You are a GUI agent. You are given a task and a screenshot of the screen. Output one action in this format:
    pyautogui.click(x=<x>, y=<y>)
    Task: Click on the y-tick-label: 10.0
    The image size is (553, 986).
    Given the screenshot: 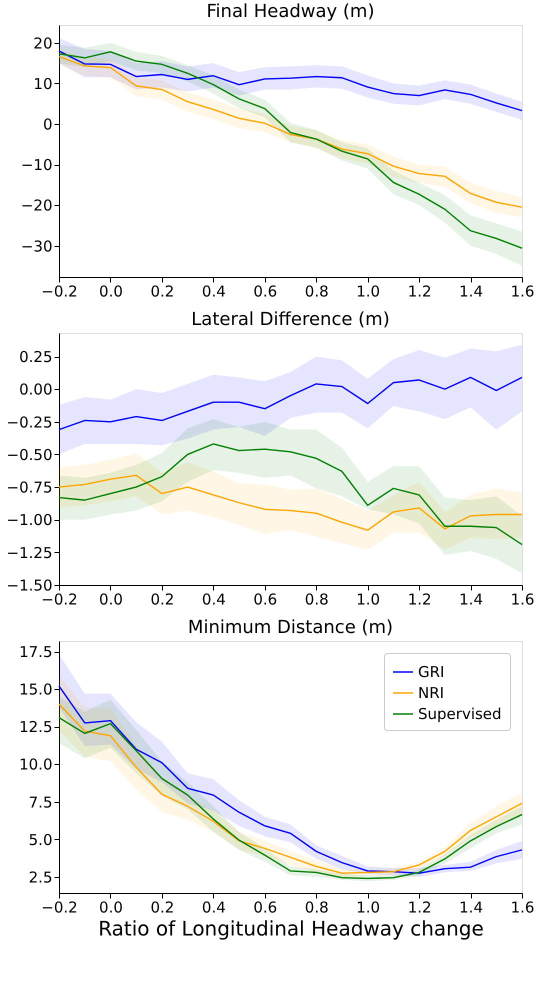 What is the action you would take?
    pyautogui.click(x=35, y=765)
    